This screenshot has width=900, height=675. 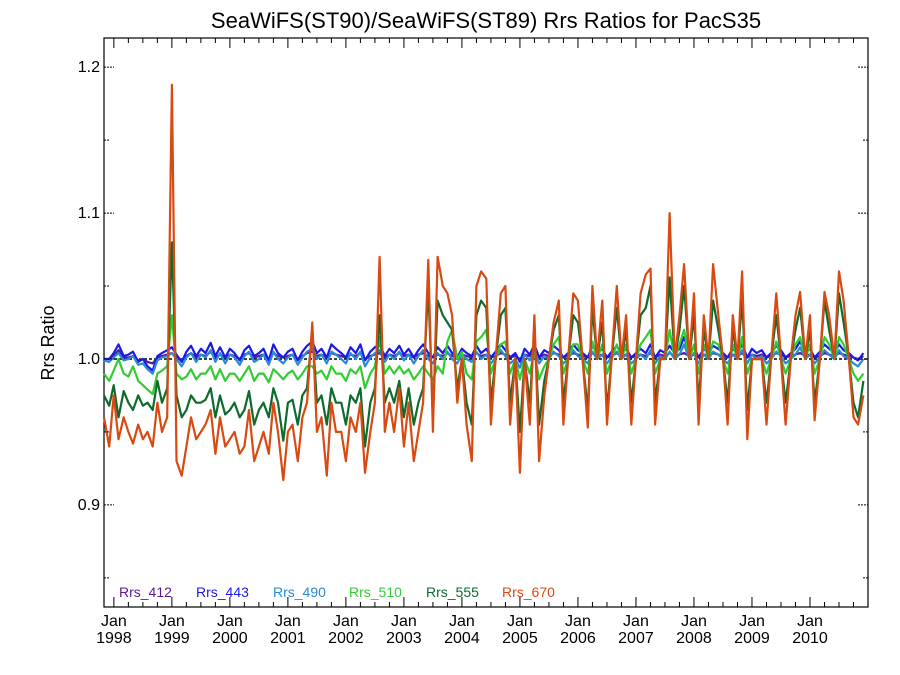 What do you see at coordinates (578, 638) in the screenshot?
I see `x-tick-label-year: 2006` at bounding box center [578, 638].